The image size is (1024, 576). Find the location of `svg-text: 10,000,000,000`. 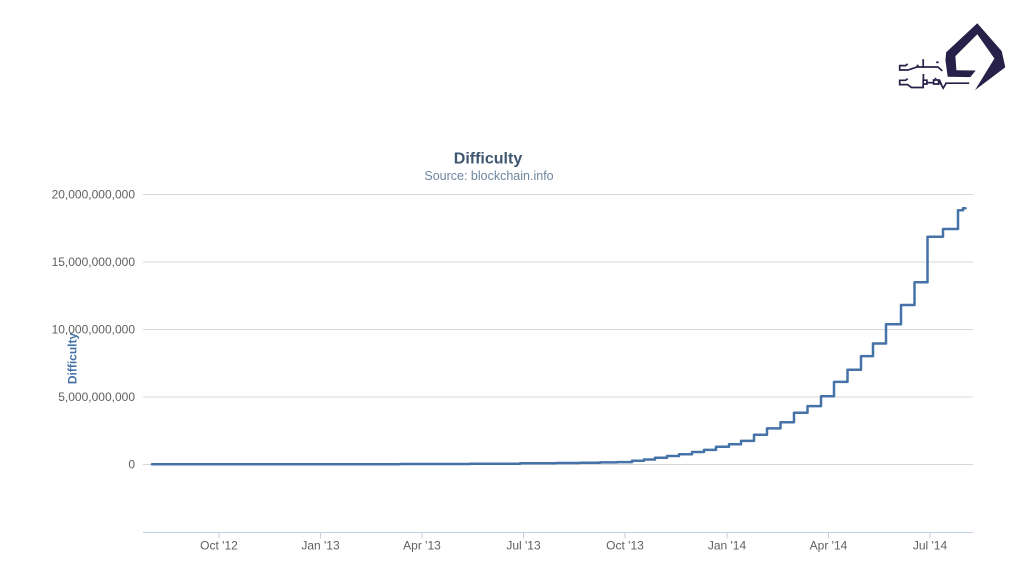

svg-text: 10,000,000,000 is located at coordinates (94, 330).